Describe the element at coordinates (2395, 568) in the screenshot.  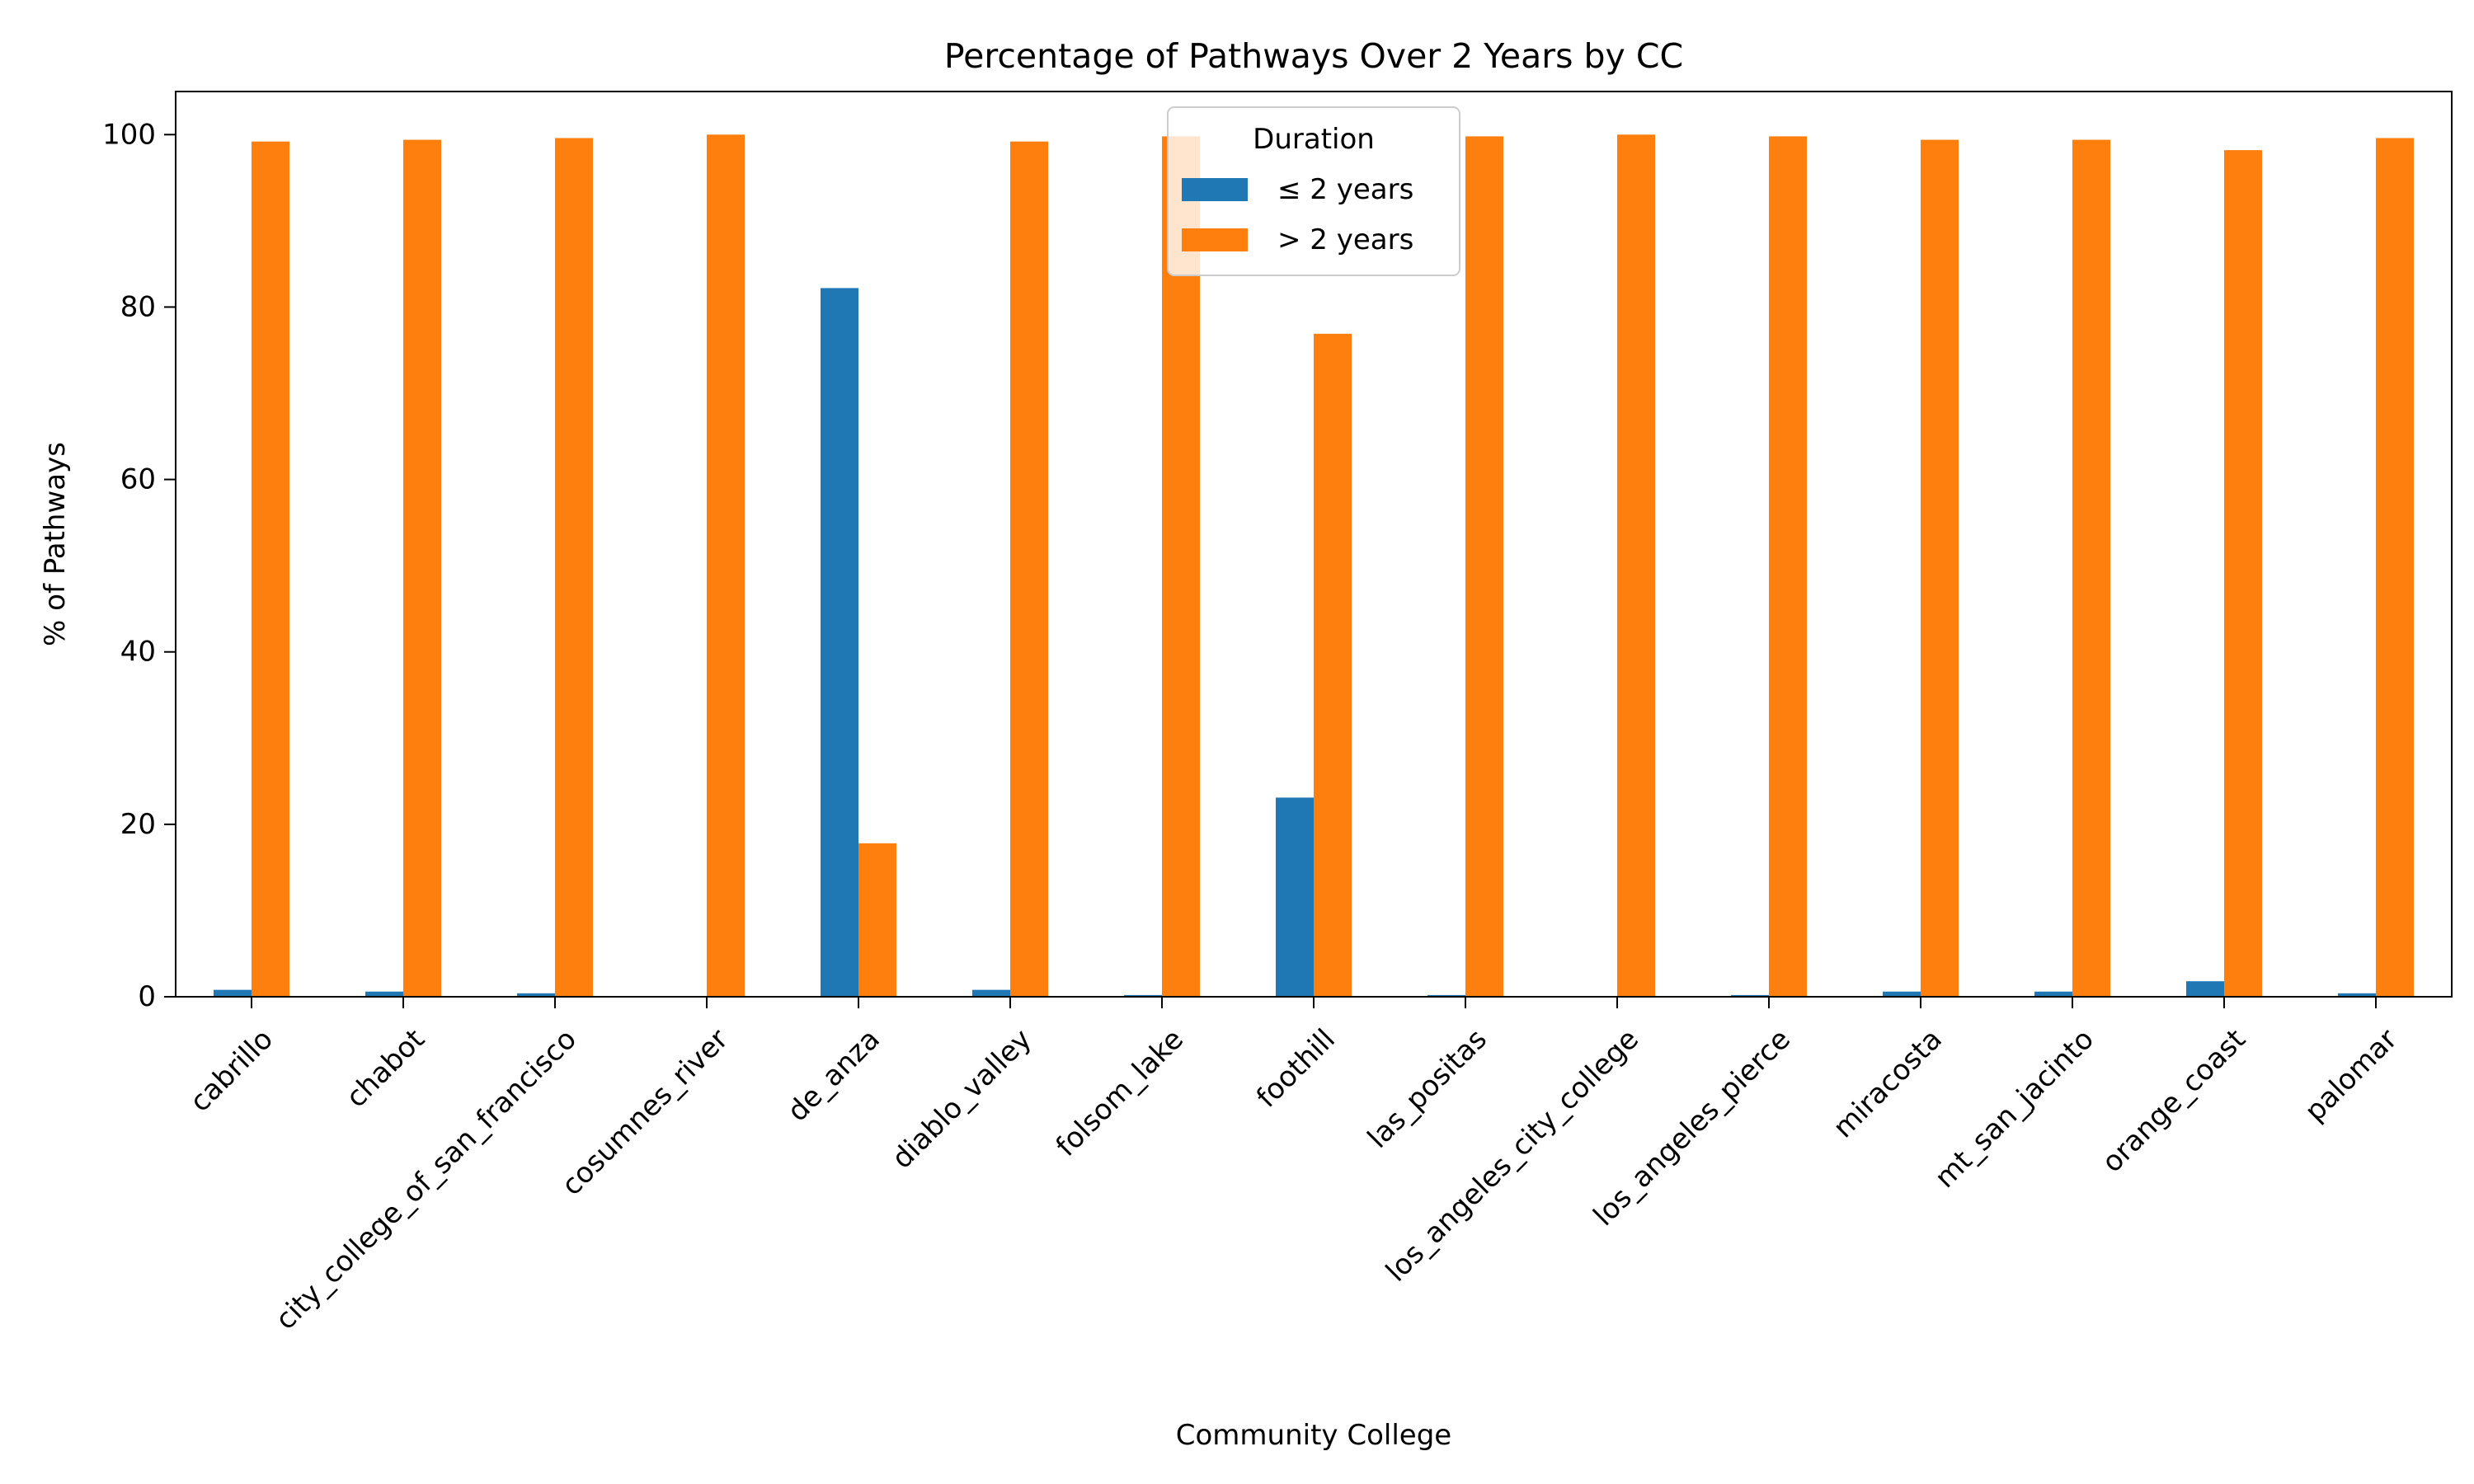
I see `bar-palomar-gt-2-years` at that location.